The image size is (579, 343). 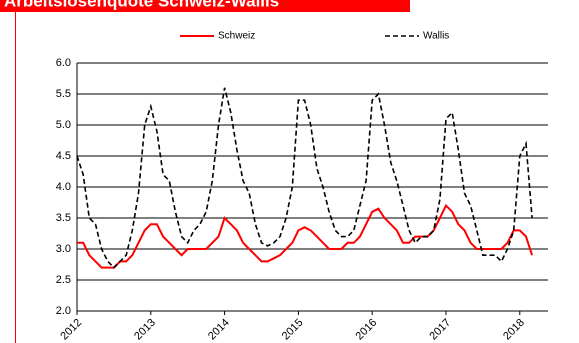 I want to click on y-tick-label: 4.0, so click(x=63, y=187).